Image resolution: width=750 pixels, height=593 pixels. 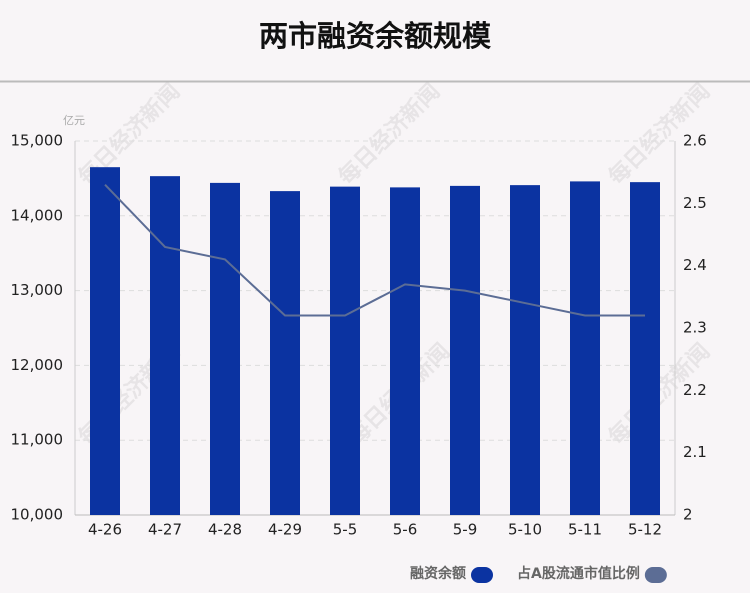 What do you see at coordinates (695, 203) in the screenshot?
I see `y2-tick-label: 2.5` at bounding box center [695, 203].